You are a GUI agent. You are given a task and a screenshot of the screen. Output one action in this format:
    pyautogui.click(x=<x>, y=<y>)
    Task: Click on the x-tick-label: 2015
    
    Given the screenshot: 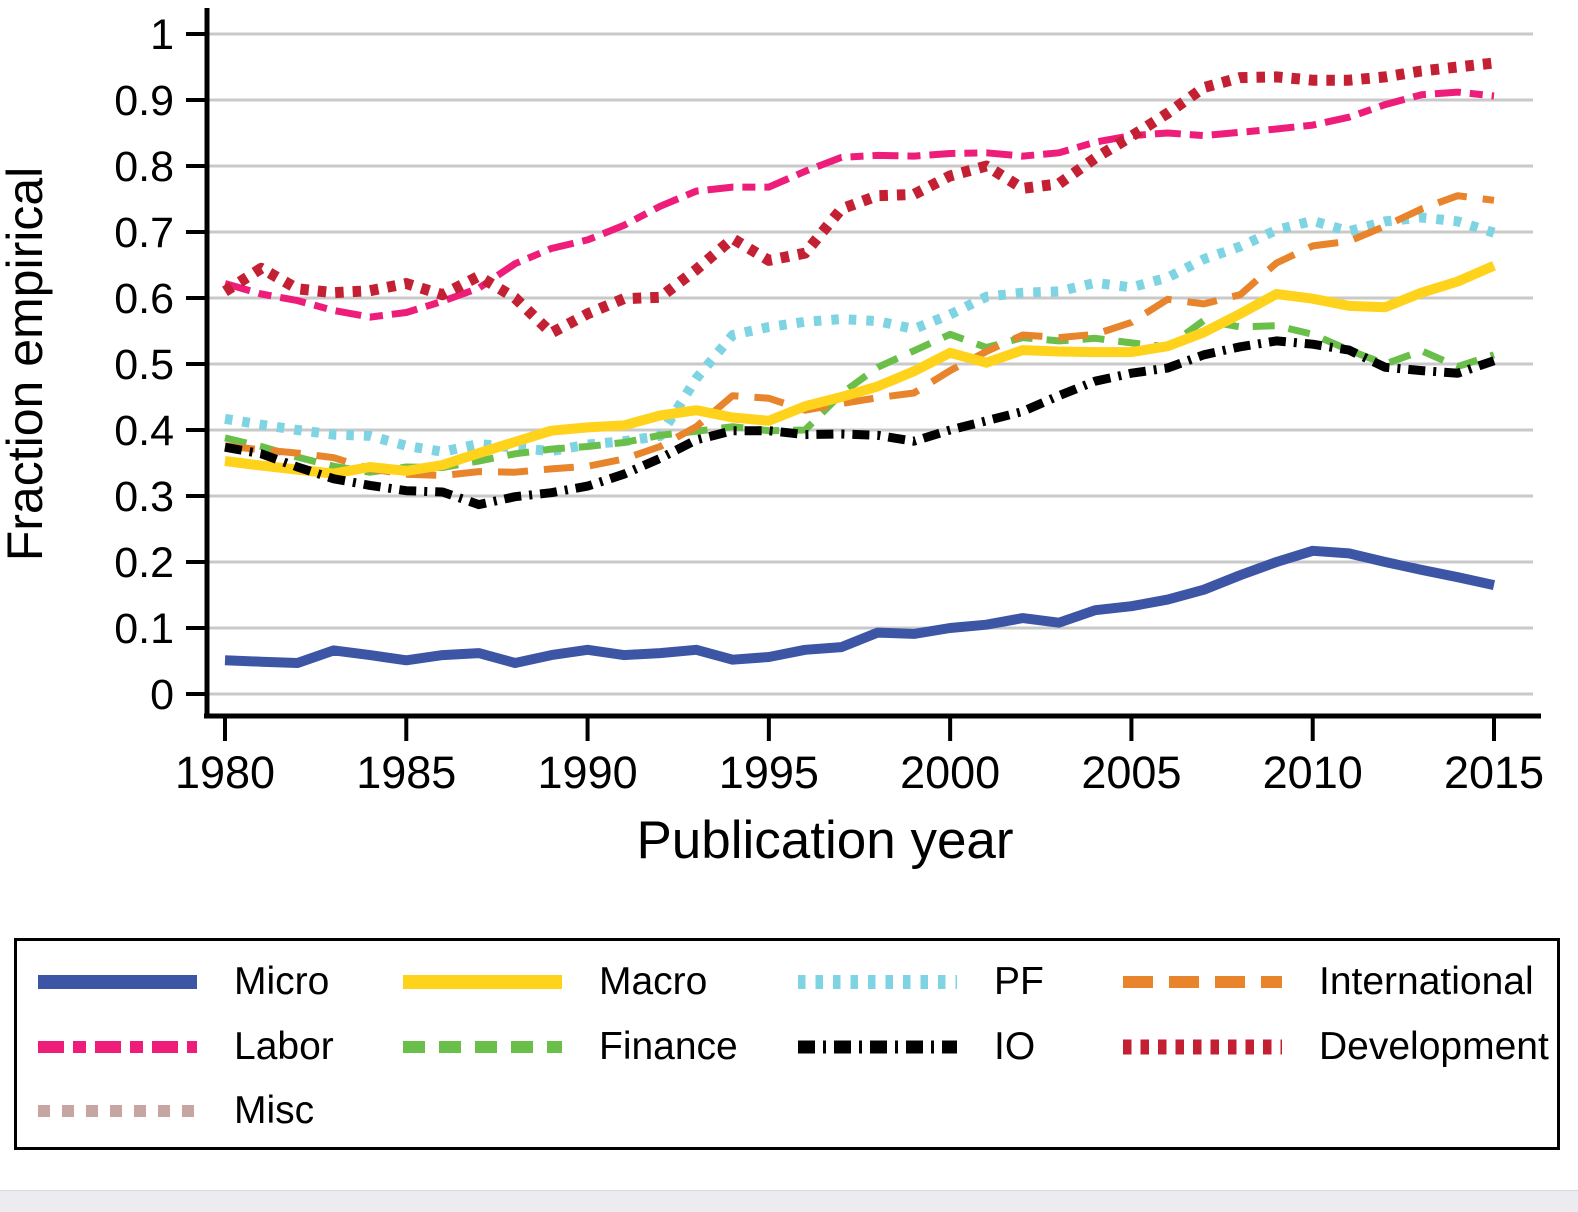 What is the action you would take?
    pyautogui.click(x=1494, y=772)
    